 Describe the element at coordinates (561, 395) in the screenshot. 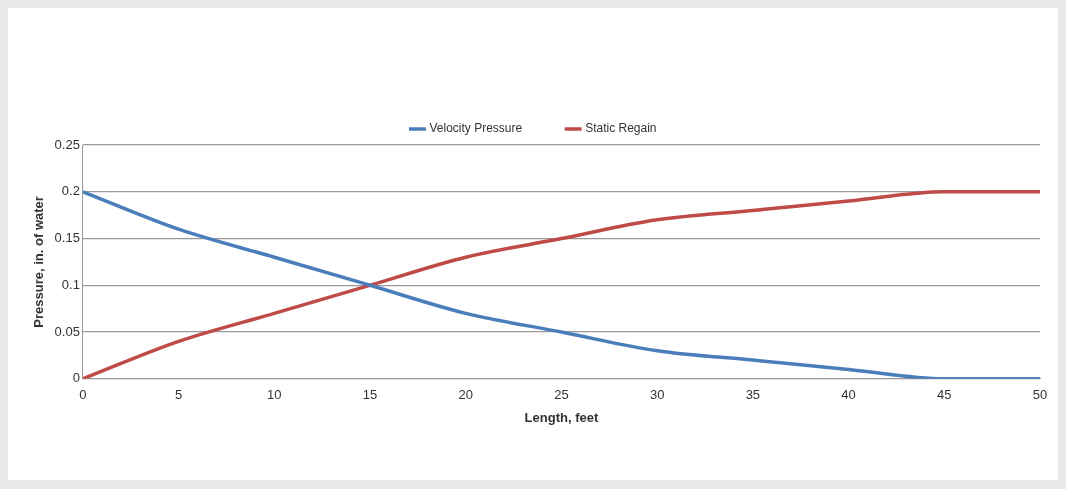

I see `x-tick-label: 25` at that location.